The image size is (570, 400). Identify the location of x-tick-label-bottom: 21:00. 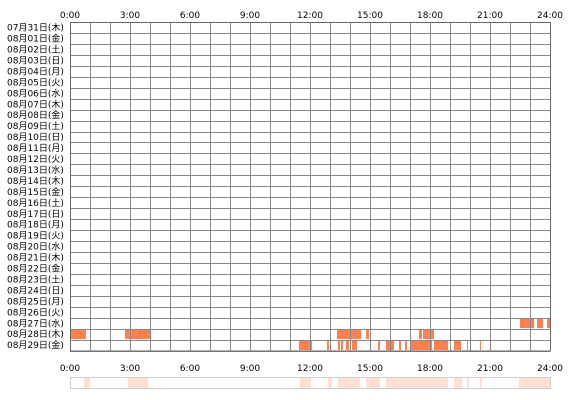
(490, 369).